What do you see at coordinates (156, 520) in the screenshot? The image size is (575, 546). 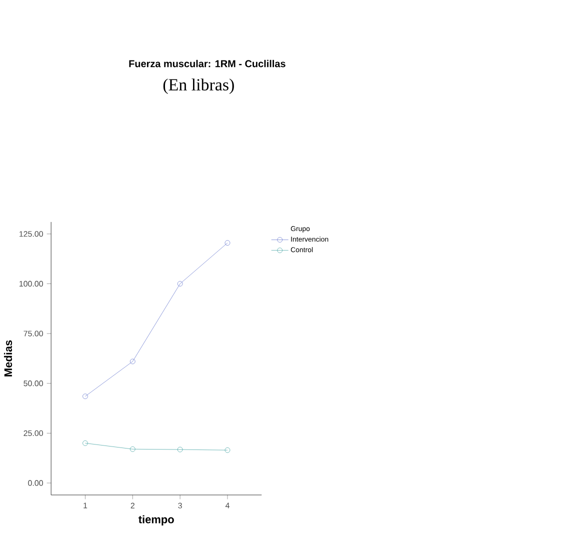 I see `x-axis-title: tiempo` at bounding box center [156, 520].